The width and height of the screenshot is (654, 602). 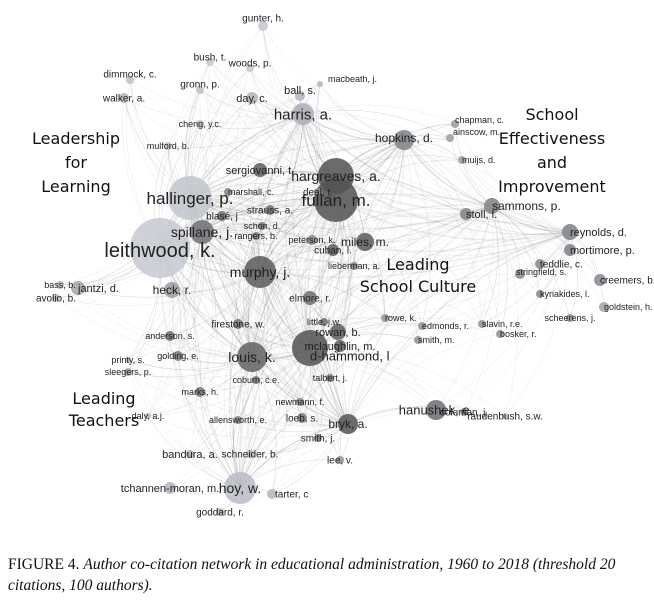 I want to click on author-label: goldstein, h., so click(x=628, y=307).